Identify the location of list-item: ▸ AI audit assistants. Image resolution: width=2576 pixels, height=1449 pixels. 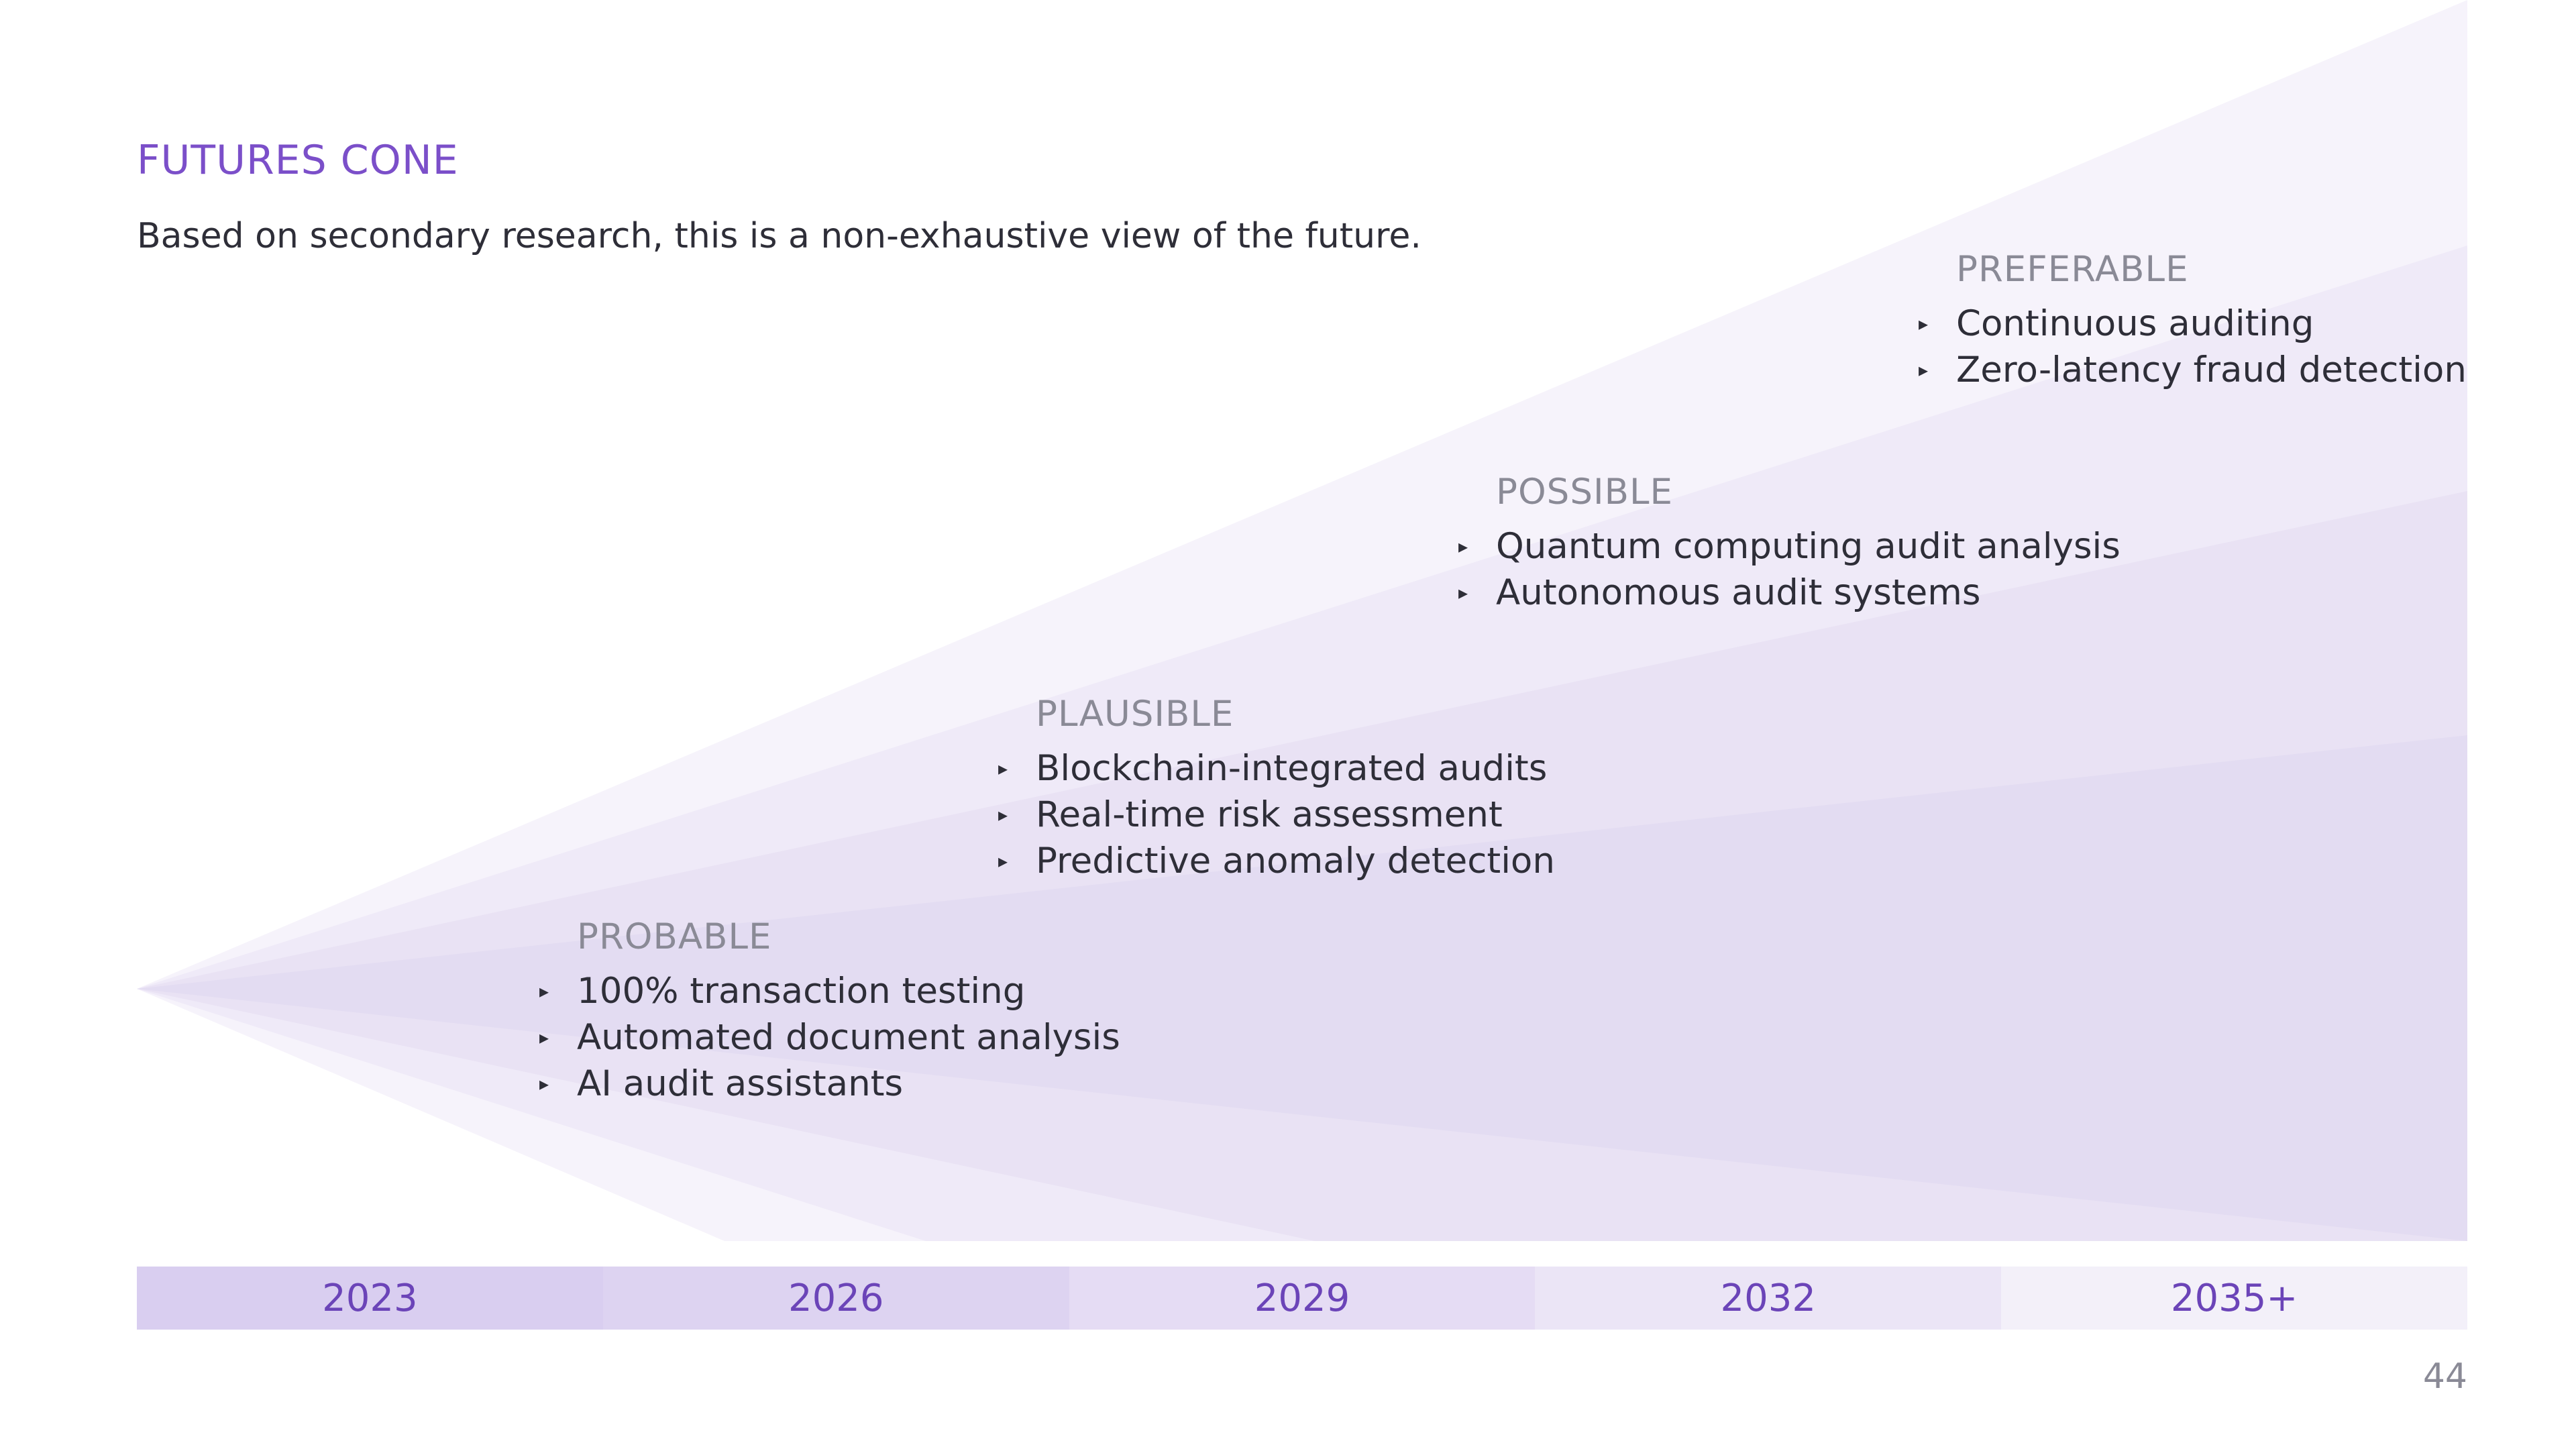
(829, 1084).